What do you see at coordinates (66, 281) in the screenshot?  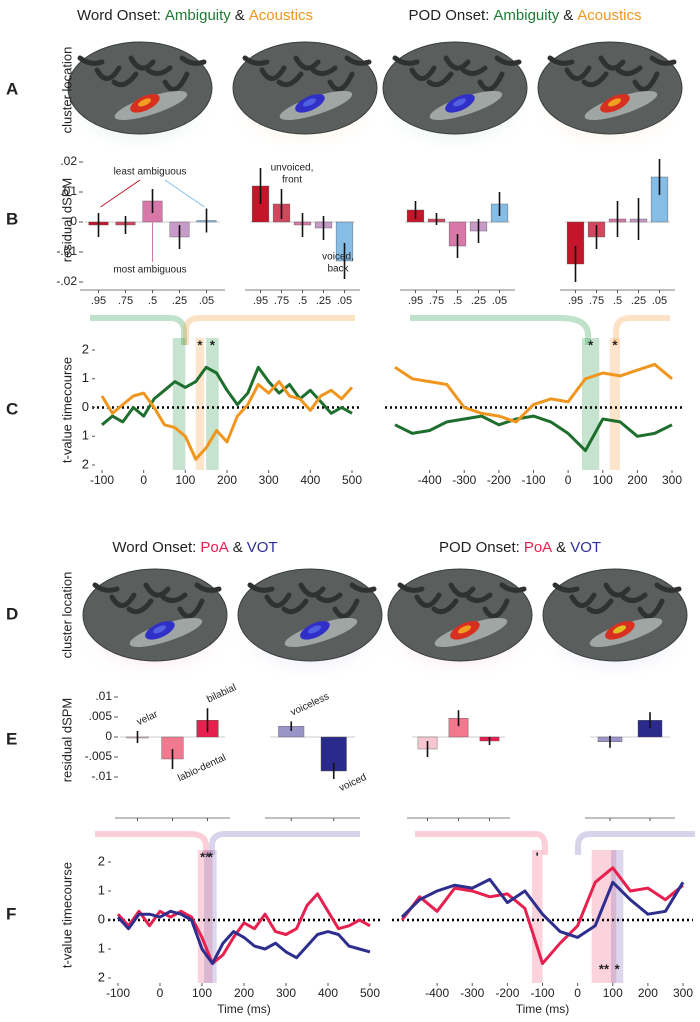 I see `y-tick-label: -.02` at bounding box center [66, 281].